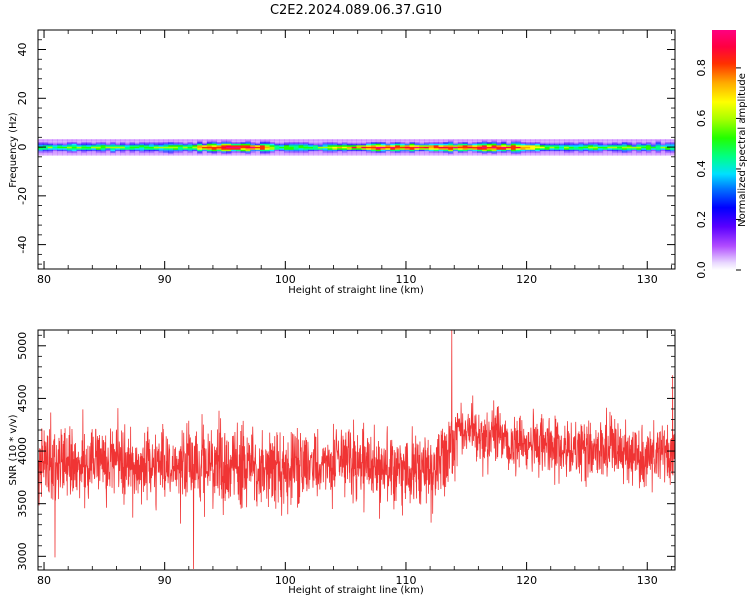  What do you see at coordinates (165, 580) in the screenshot?
I see `snr-x-tick-label: 90` at bounding box center [165, 580].